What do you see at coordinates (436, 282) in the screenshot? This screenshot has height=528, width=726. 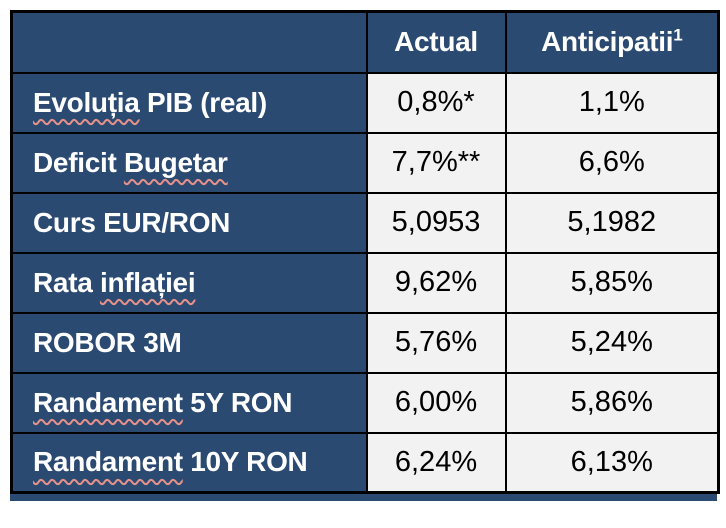 I see `actual-value: 9,62%` at bounding box center [436, 282].